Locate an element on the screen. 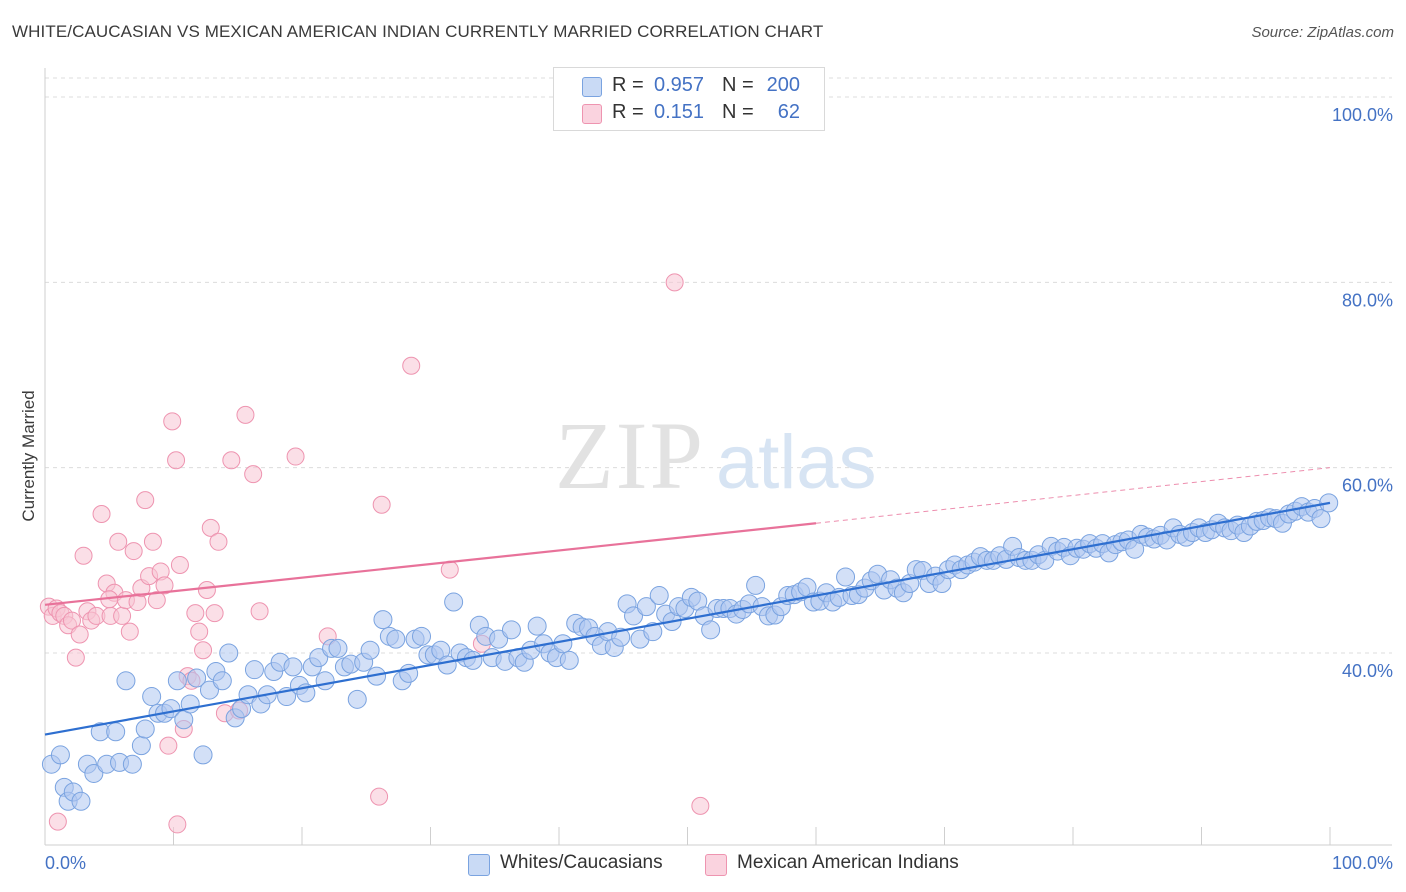 This screenshot has width=1406, height=892. correlation-legend: R = 0.957 N = 200 R = 0.151 N = 62 is located at coordinates (689, 99).